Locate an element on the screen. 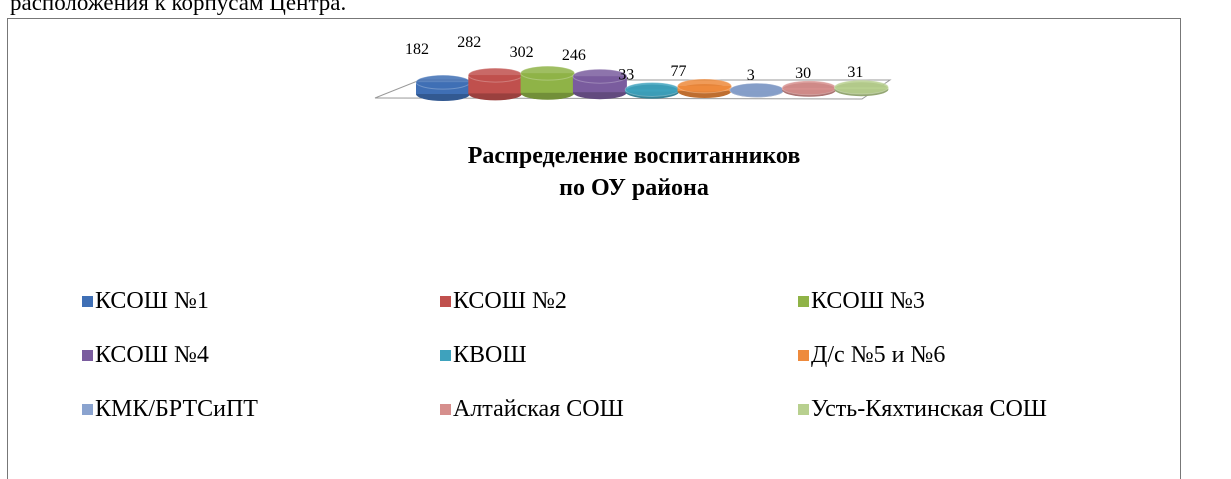 This screenshot has height=479, width=1231. value-label: 30 is located at coordinates (803, 73).